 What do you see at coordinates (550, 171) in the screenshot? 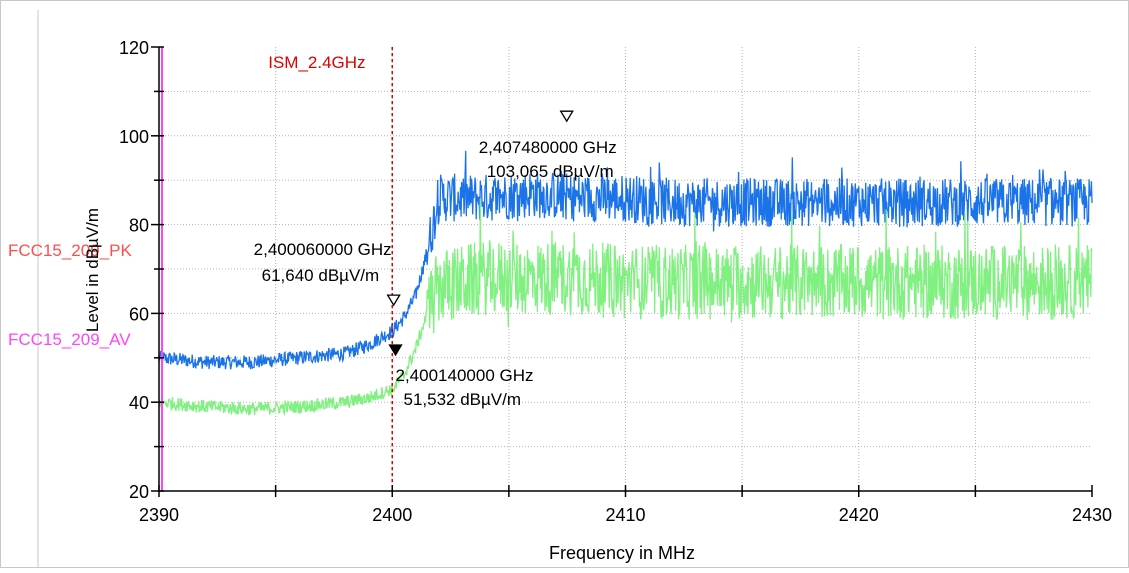
I see `marker-peak-max-level: 103,065 dBµV/m` at bounding box center [550, 171].